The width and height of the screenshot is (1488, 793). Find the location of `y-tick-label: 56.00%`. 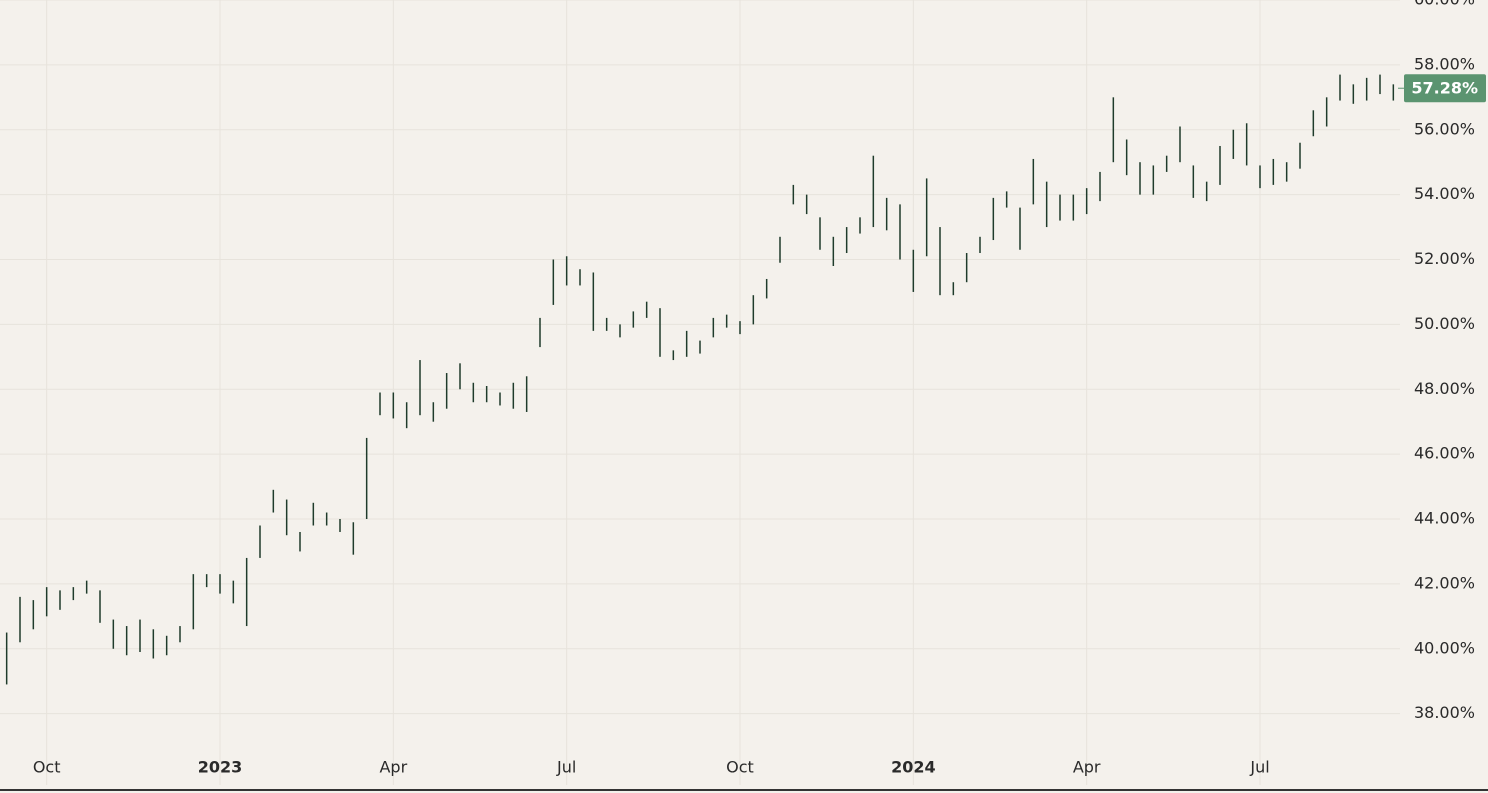

y-tick-label: 56.00% is located at coordinates (1444, 128).